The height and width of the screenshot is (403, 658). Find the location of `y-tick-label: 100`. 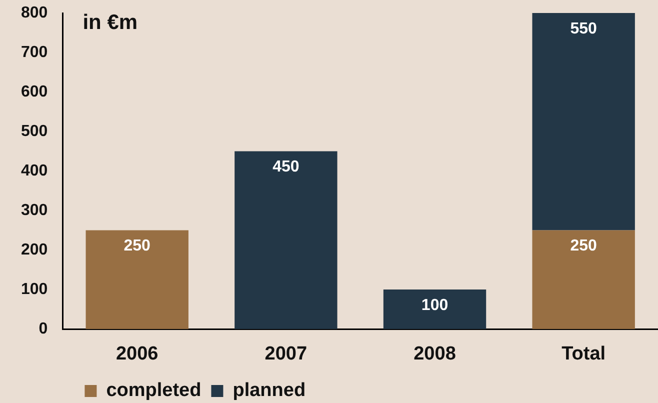

y-tick-label: 100 is located at coordinates (34, 289).